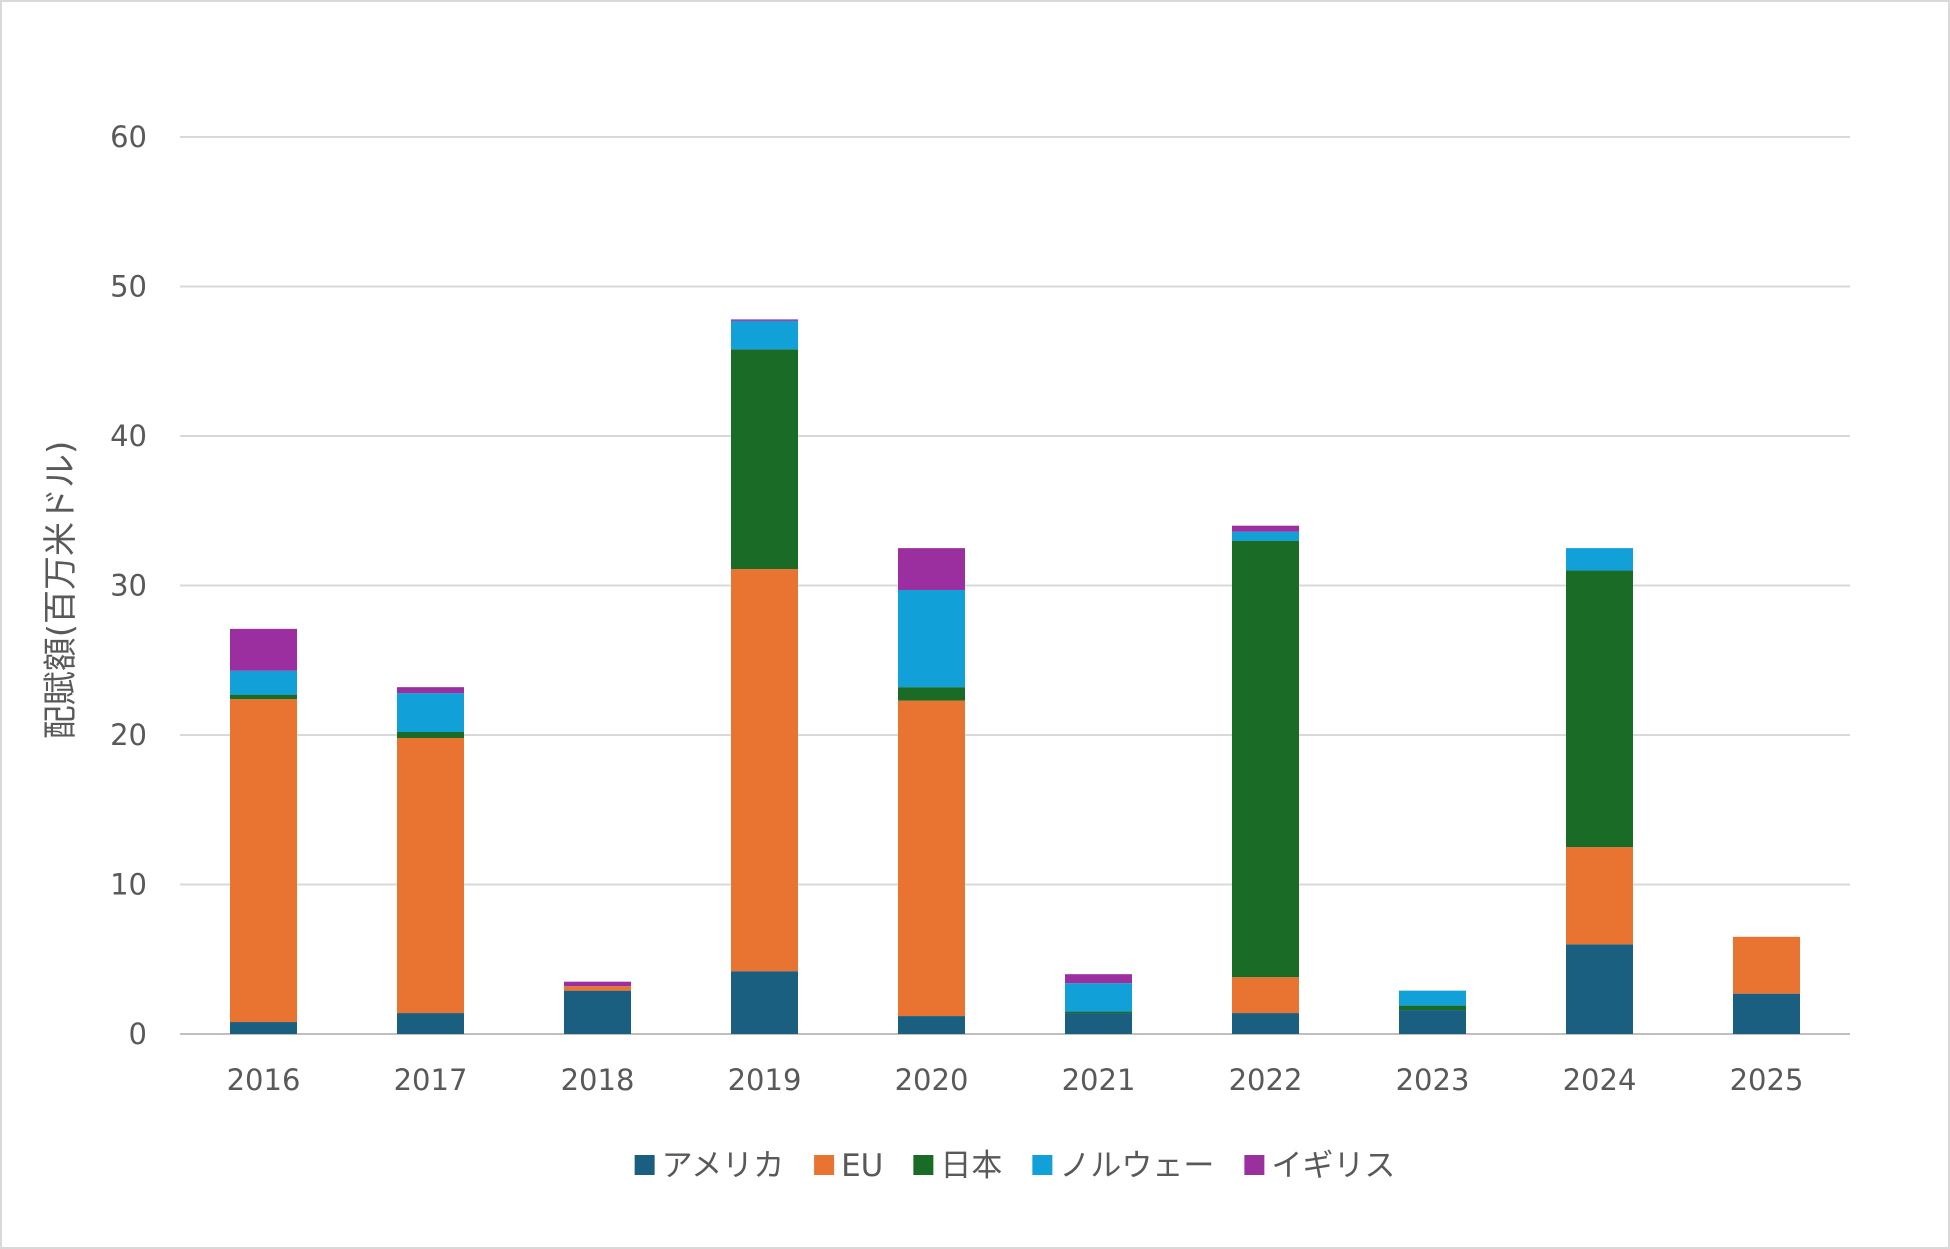  Describe the element at coordinates (264, 1080) in the screenshot. I see `x-tick-label: 2016` at that location.